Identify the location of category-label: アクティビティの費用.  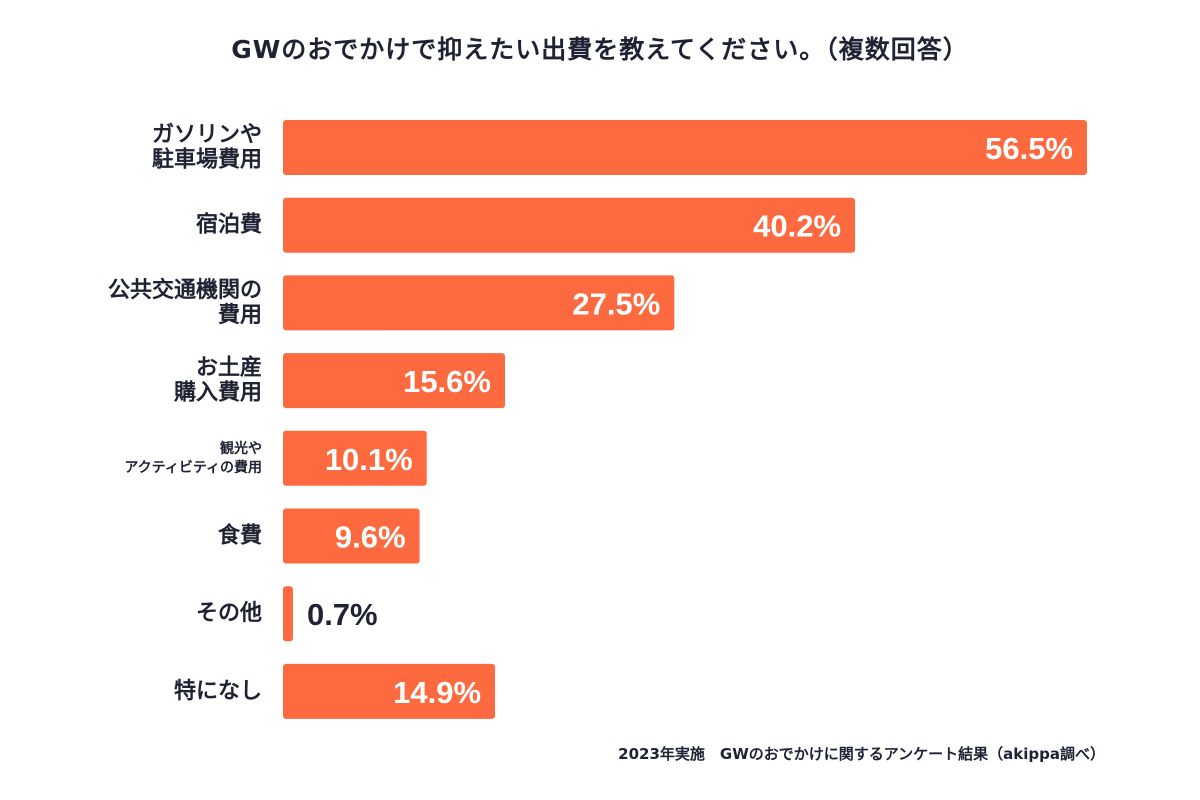
(193, 467).